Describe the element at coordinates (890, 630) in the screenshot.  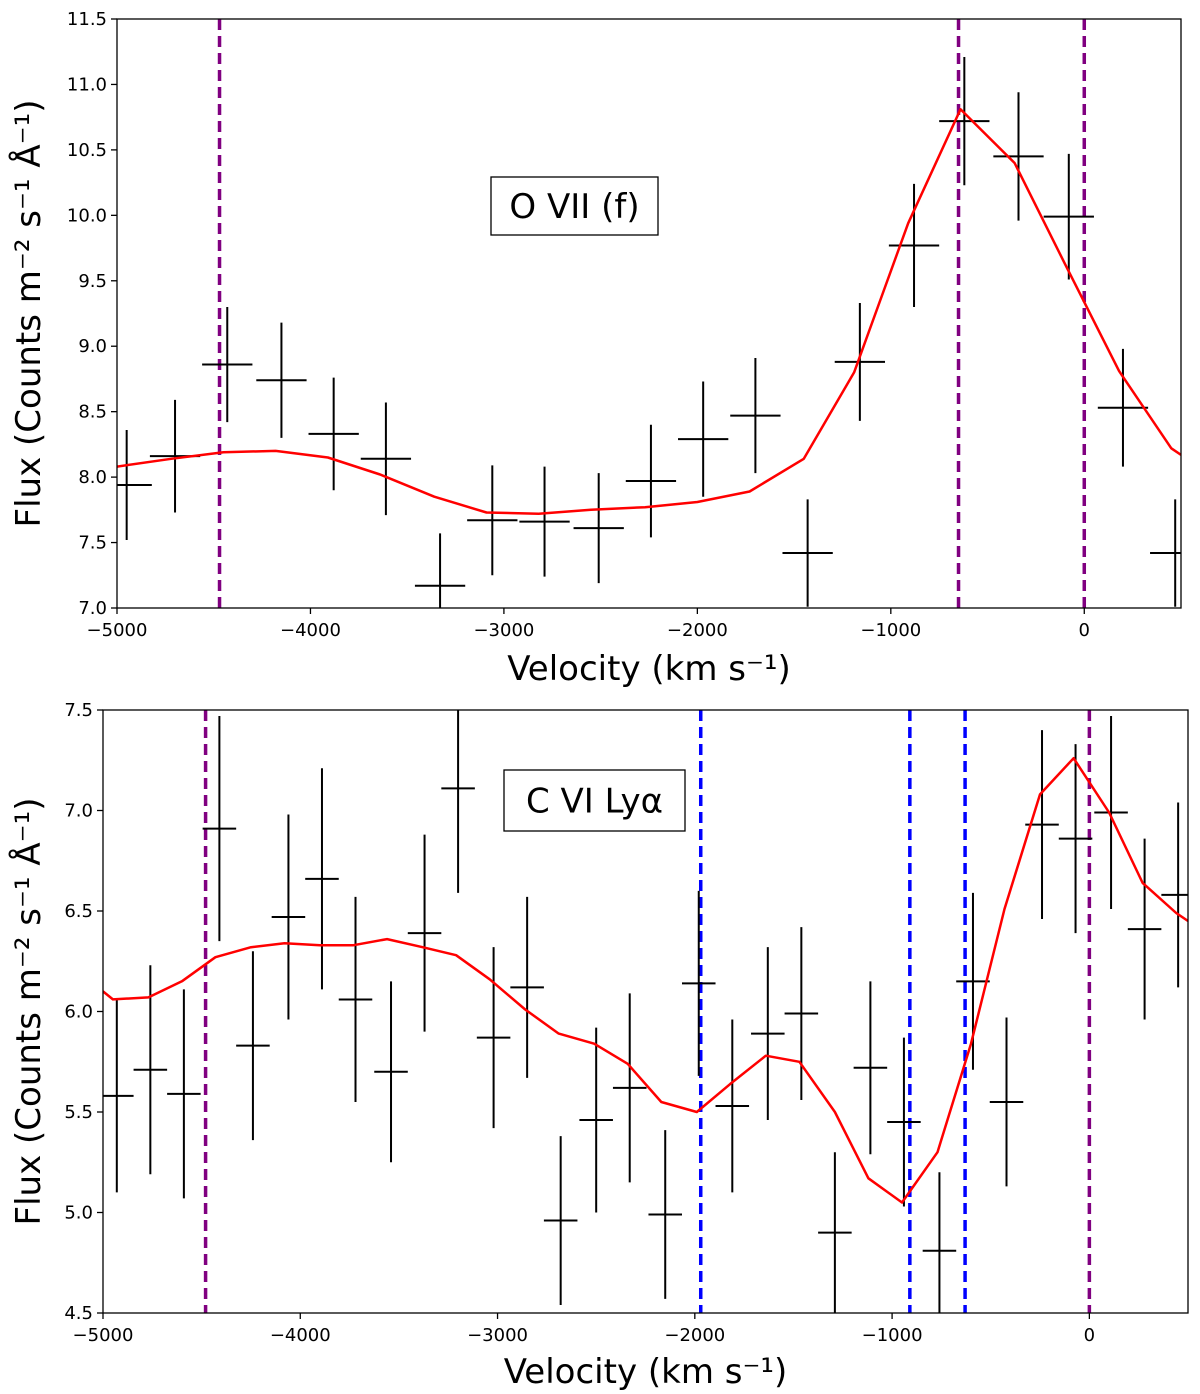
I see `p0-xtick-label-4: −1000` at that location.